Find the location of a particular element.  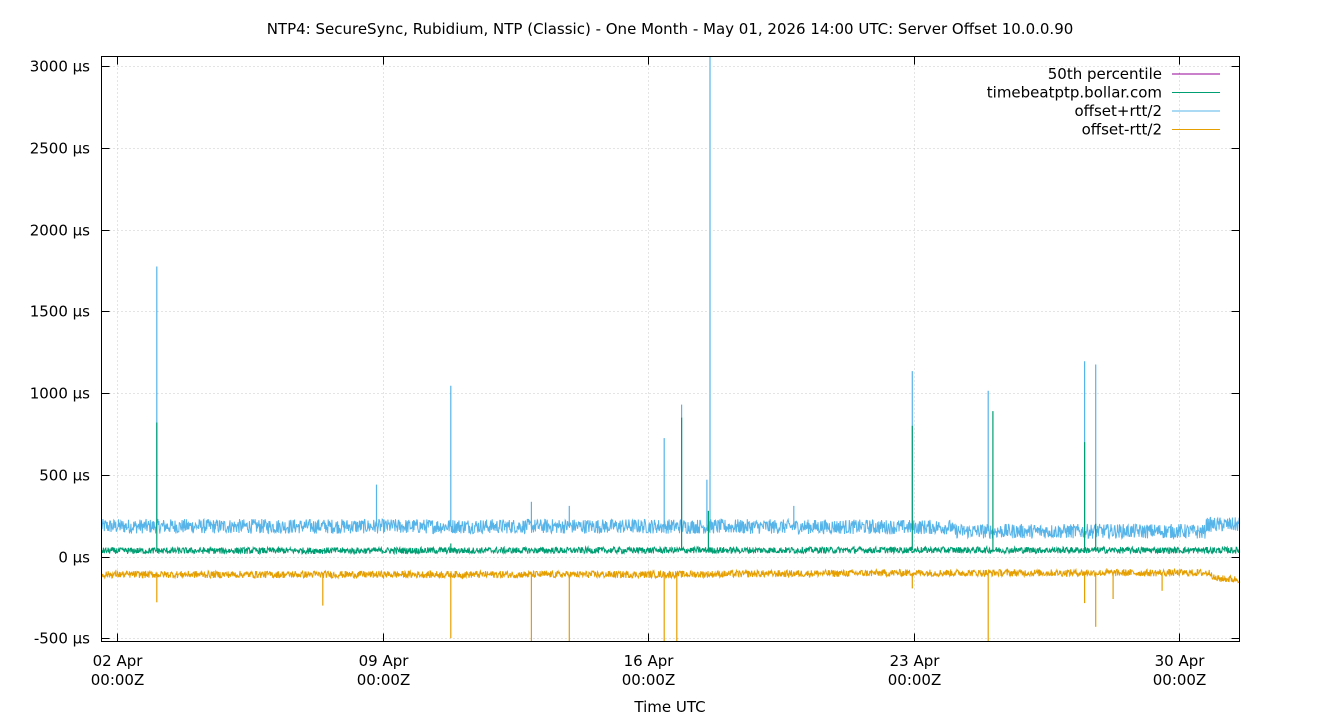

y-tick-label: 0 µs is located at coordinates (74, 558).